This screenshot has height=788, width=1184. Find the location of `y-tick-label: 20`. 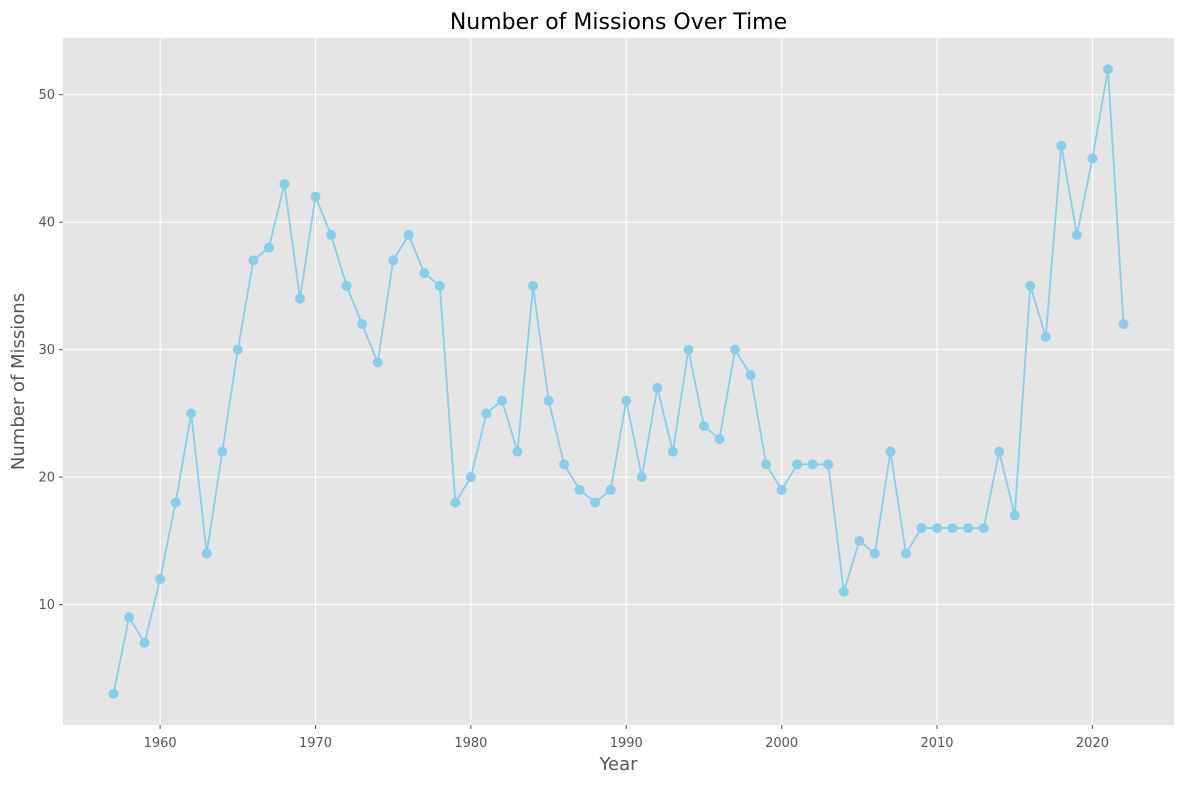

y-tick-label: 20 is located at coordinates (46, 478).